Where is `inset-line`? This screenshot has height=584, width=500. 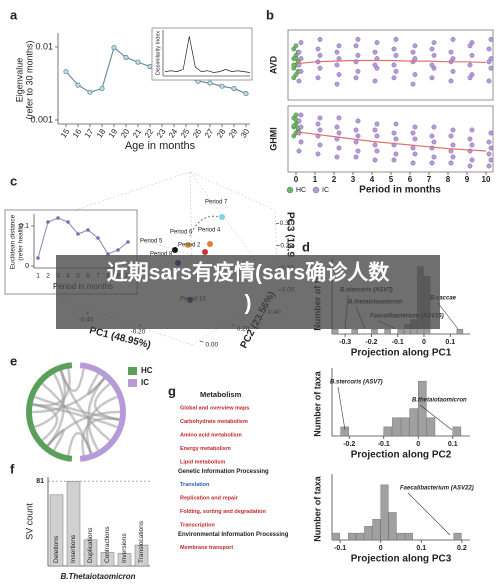 inset-line is located at coordinates (83, 238).